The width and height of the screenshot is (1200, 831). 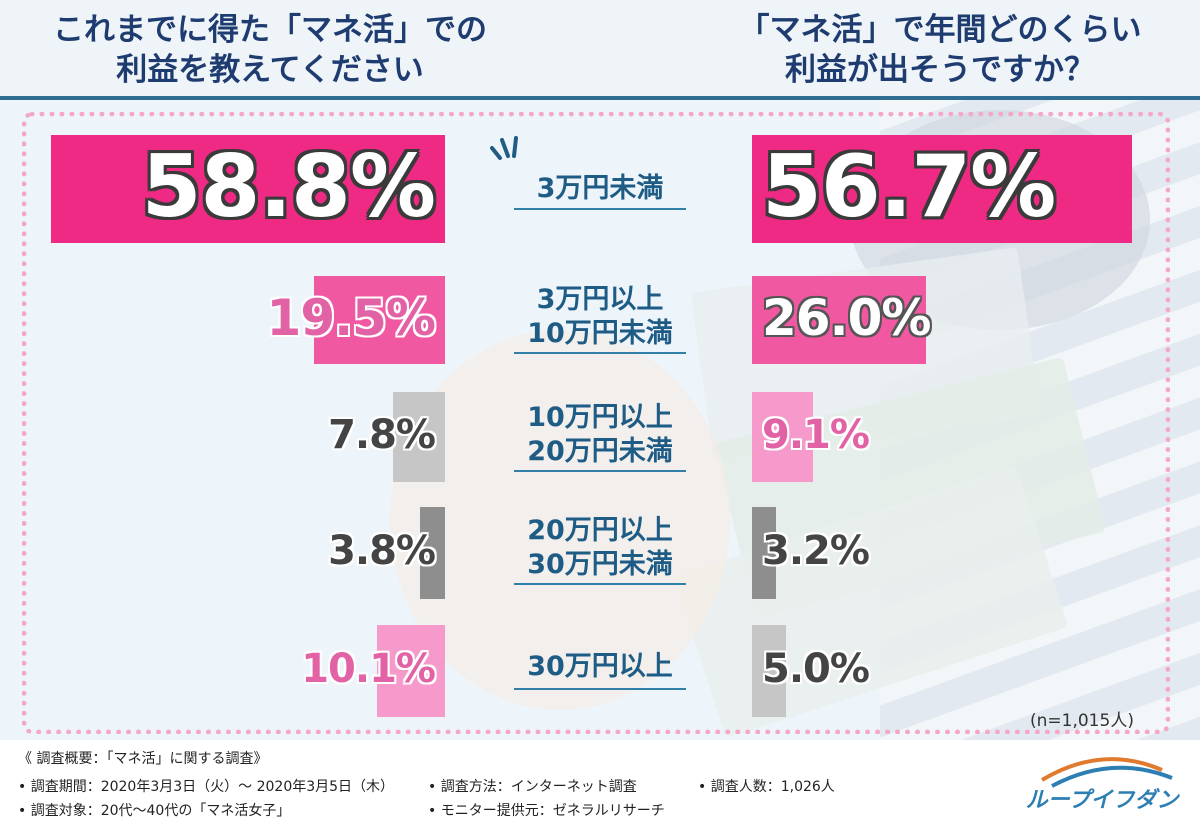 I want to click on right-value-label-4: 3.2%, so click(x=816, y=551).